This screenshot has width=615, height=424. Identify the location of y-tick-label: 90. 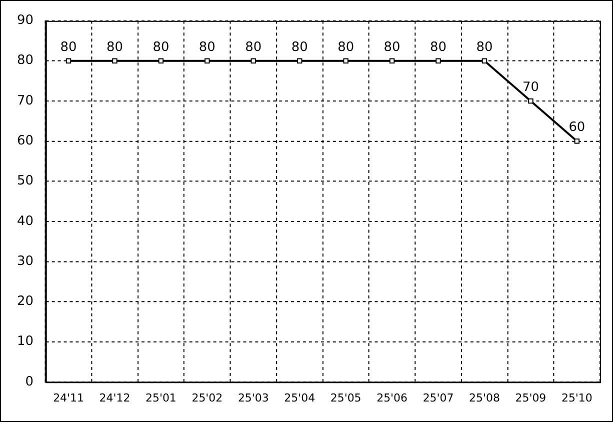
(25, 20).